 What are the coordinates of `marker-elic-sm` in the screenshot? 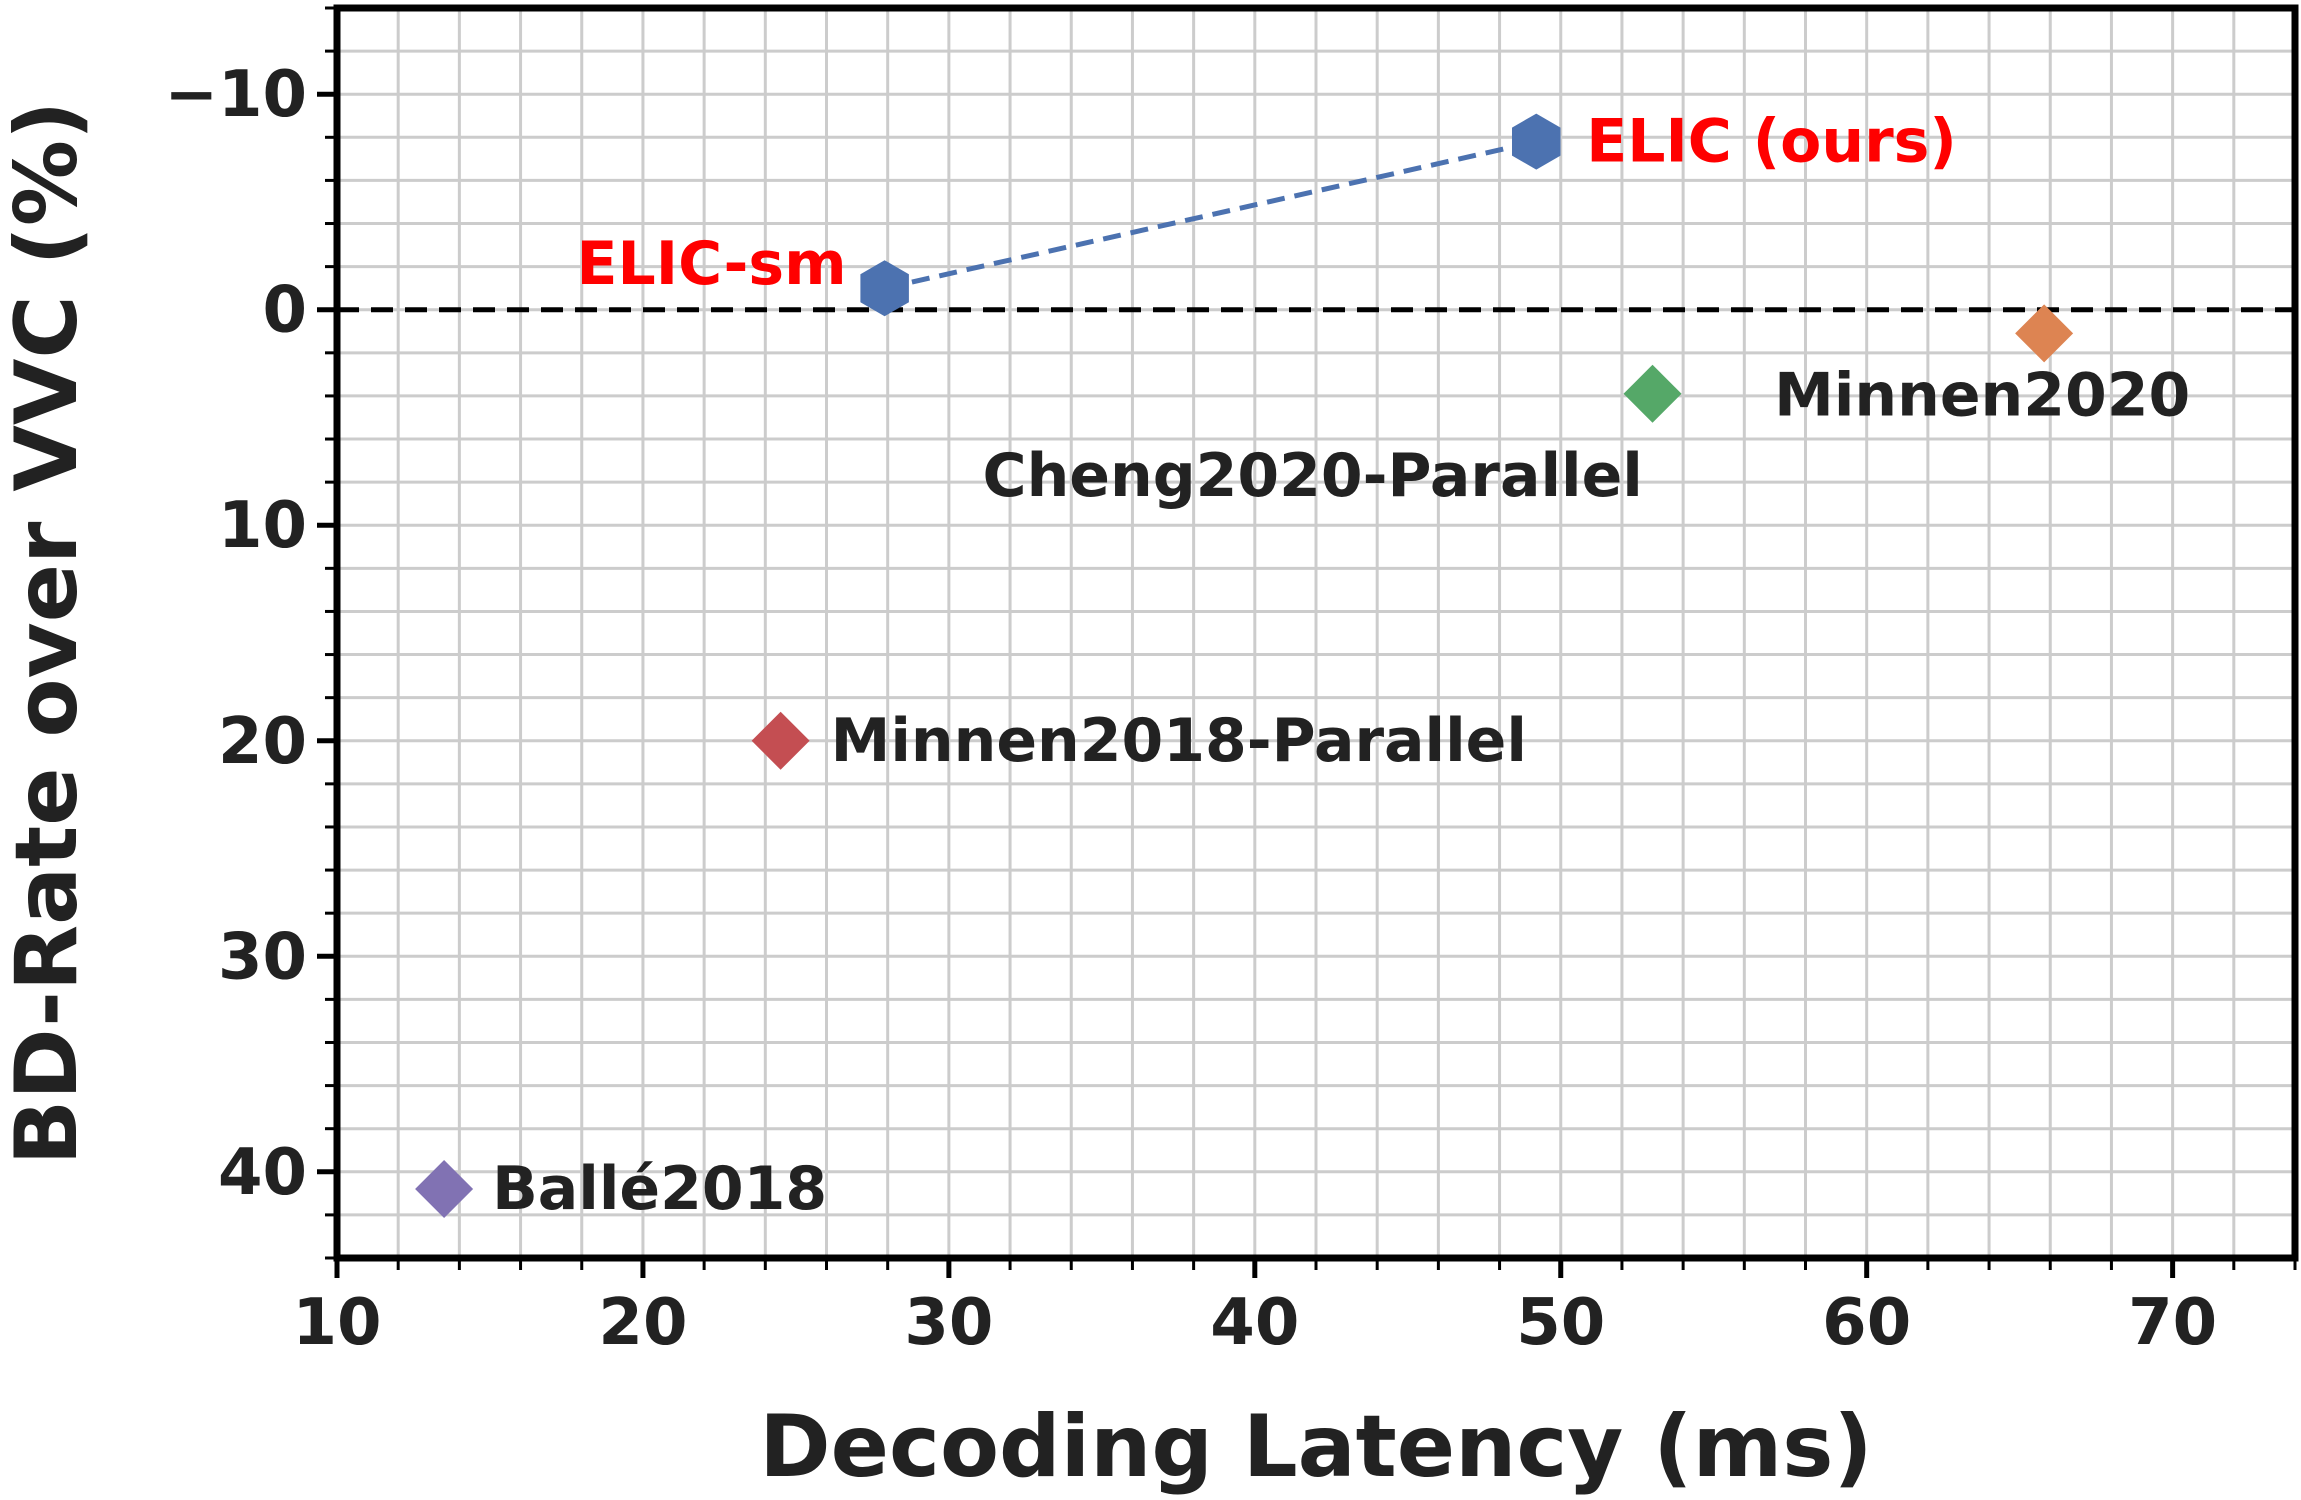 It's located at (884, 288).